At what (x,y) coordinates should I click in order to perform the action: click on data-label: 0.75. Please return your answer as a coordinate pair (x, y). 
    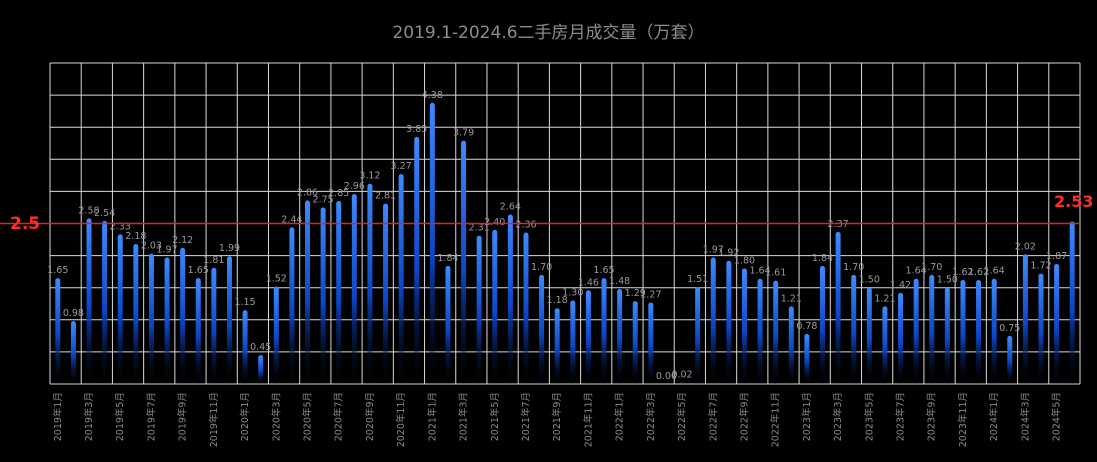
    Looking at the image, I should click on (1009, 328).